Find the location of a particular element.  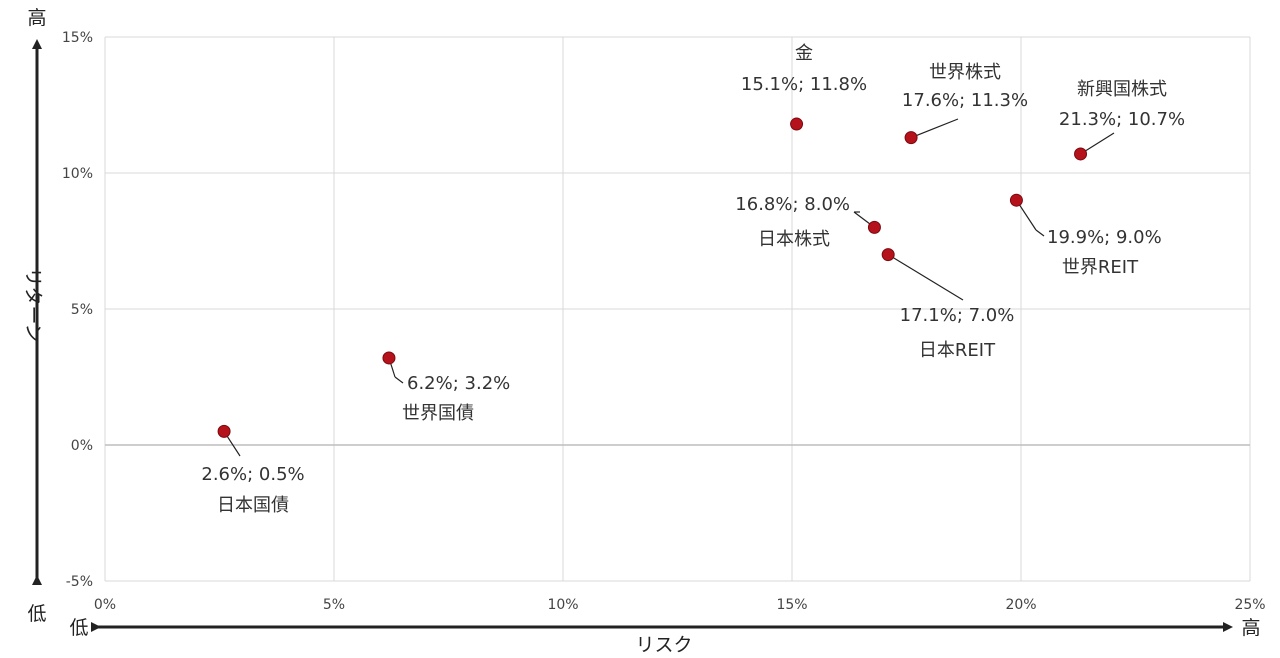

y-axis-high-label: 高 is located at coordinates (36, 18).